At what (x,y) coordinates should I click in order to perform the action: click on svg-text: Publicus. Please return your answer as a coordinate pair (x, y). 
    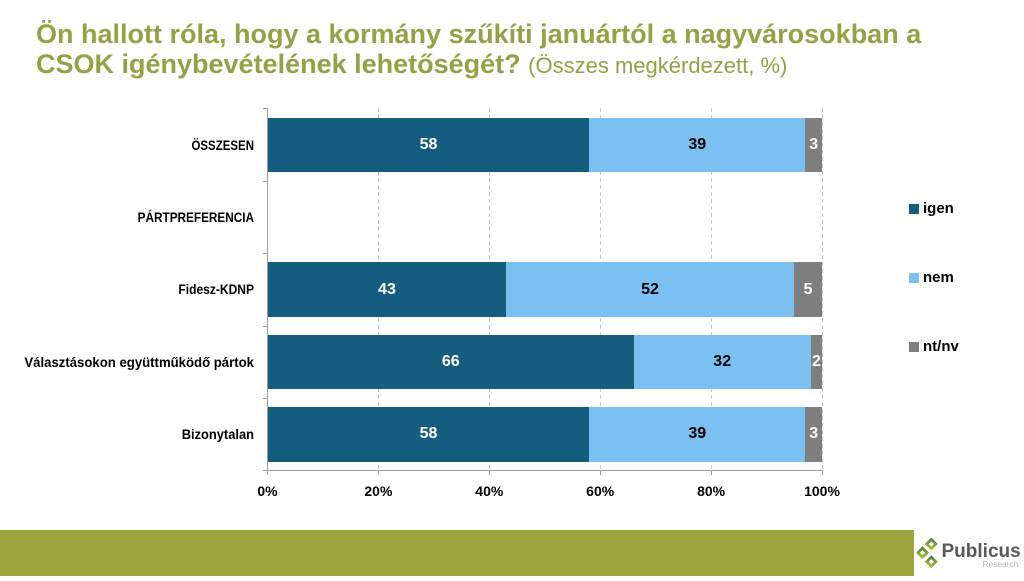
    Looking at the image, I should click on (980, 551).